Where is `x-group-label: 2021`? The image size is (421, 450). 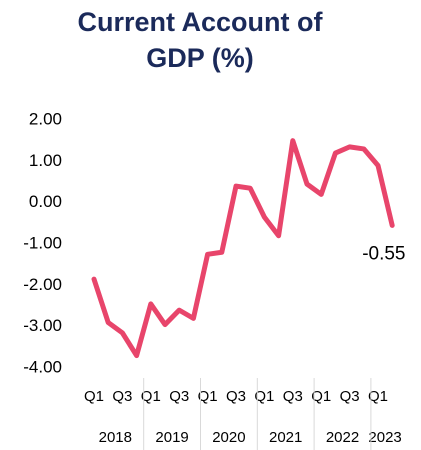 x-group-label: 2021 is located at coordinates (285, 437).